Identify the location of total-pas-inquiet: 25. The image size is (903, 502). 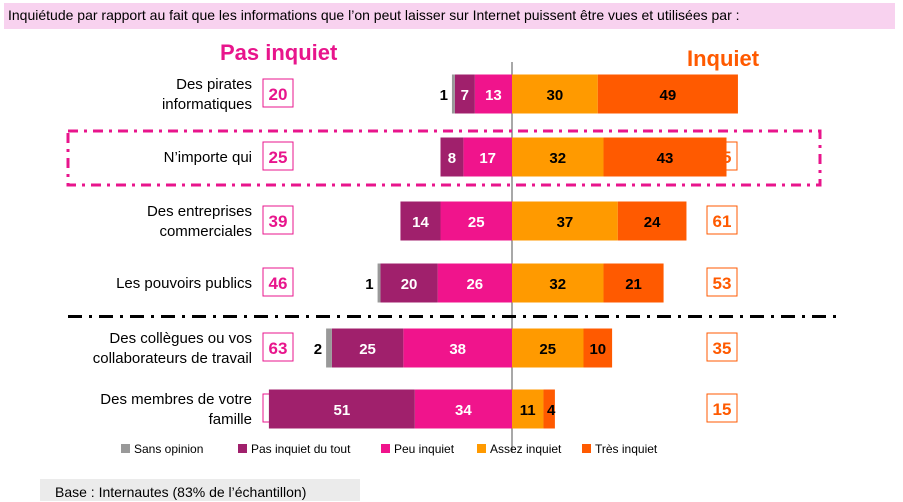
(278, 157).